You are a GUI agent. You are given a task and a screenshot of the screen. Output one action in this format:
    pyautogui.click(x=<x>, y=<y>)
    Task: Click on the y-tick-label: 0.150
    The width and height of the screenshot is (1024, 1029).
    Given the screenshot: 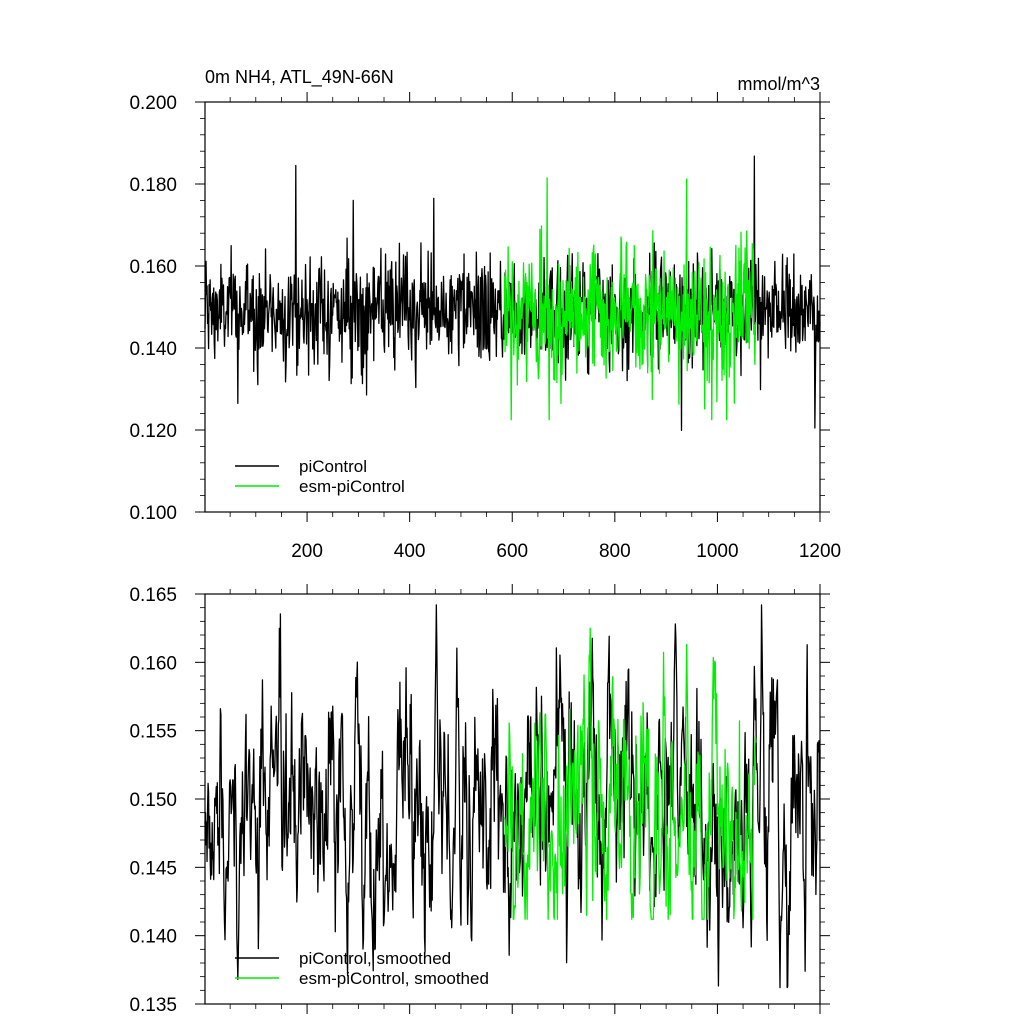 What is the action you would take?
    pyautogui.click(x=153, y=800)
    